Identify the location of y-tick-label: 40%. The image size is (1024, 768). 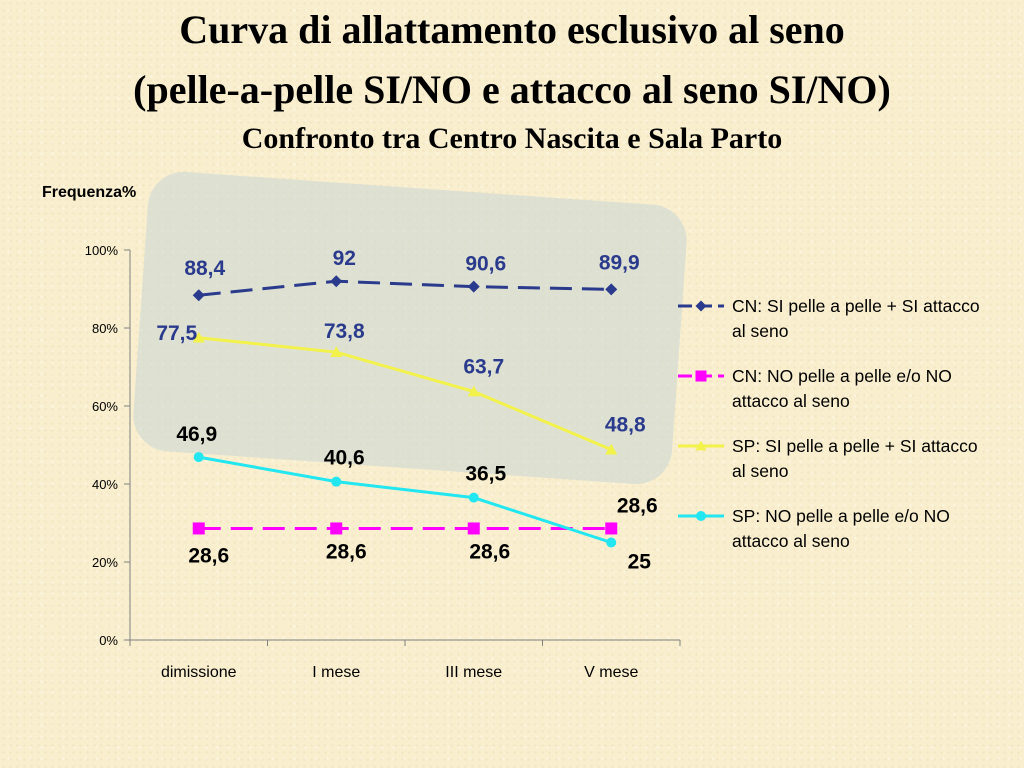
(105, 484).